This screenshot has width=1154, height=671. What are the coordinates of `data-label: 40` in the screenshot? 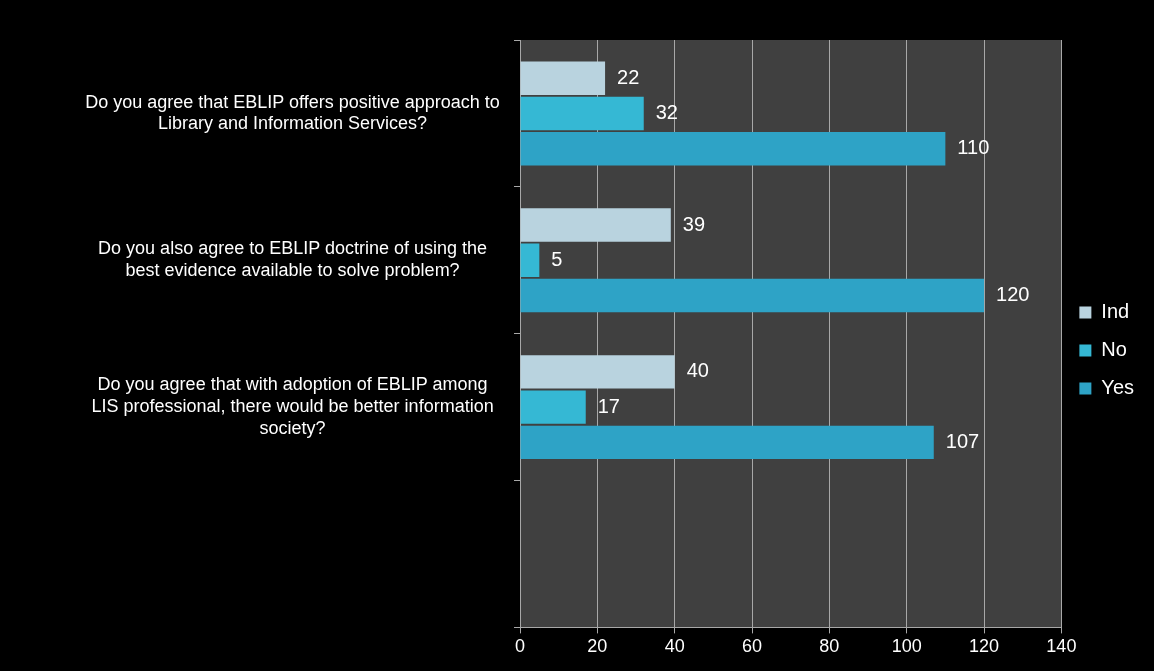 It's located at (697, 370).